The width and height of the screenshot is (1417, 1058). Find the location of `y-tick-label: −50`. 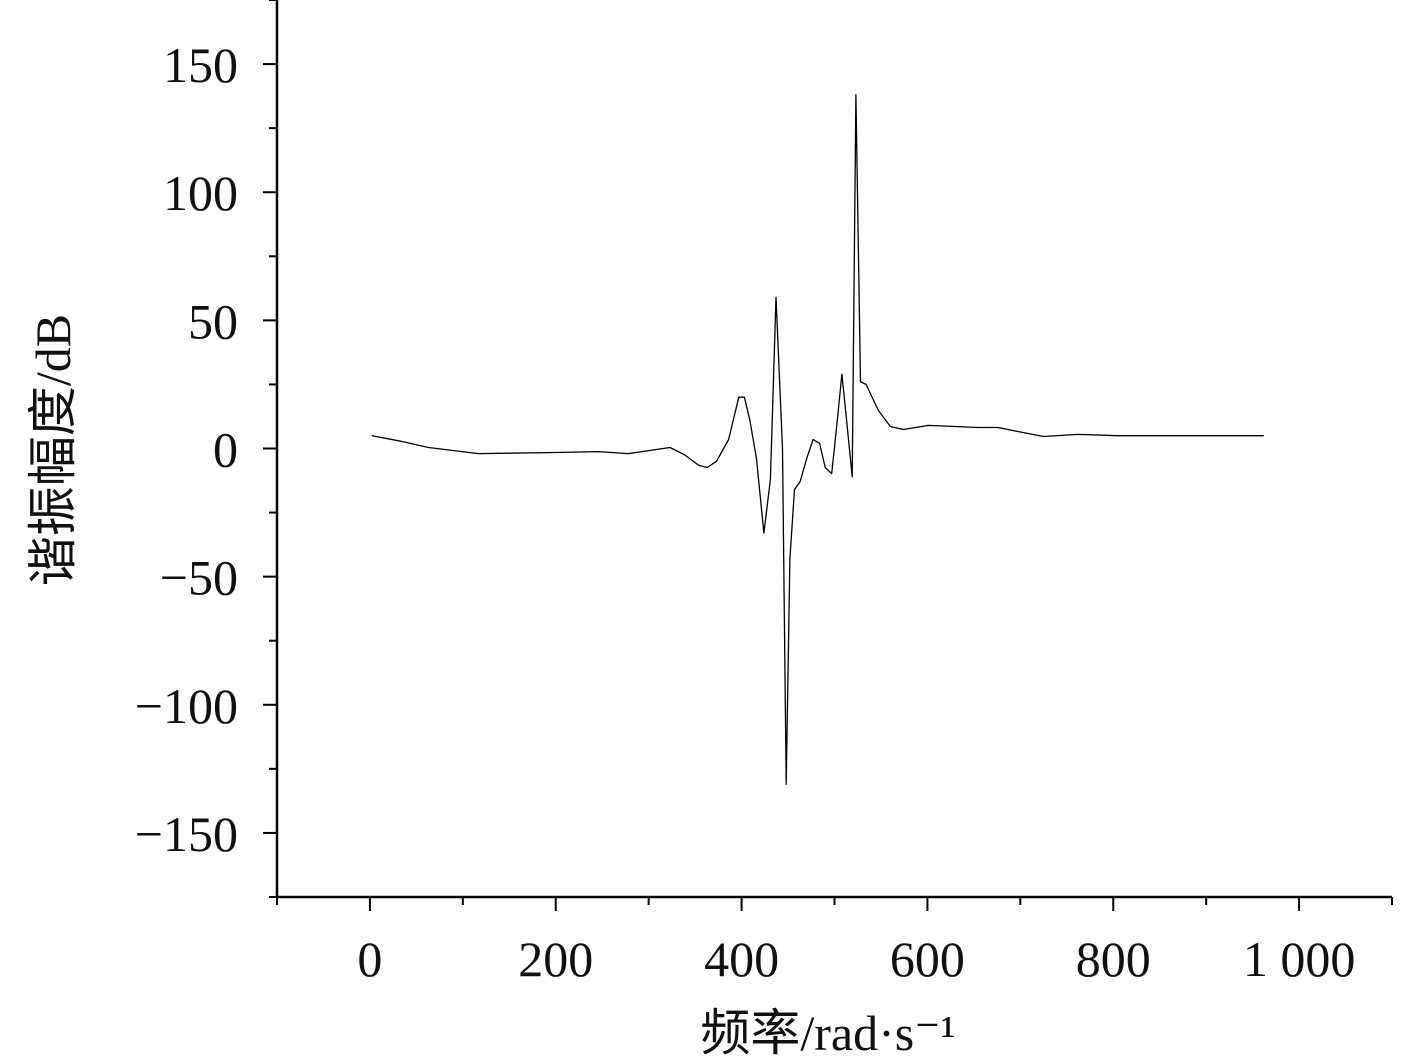

y-tick-label: −50 is located at coordinates (199, 578).